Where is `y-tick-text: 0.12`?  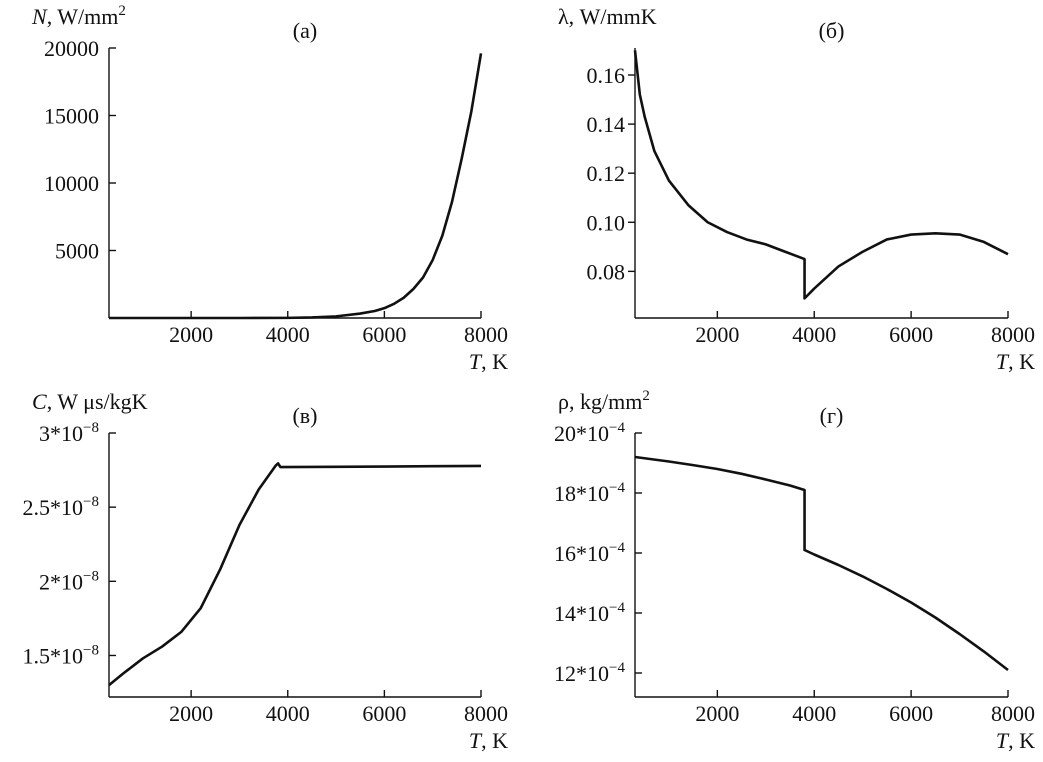
y-tick-text: 0.12 is located at coordinates (606, 173).